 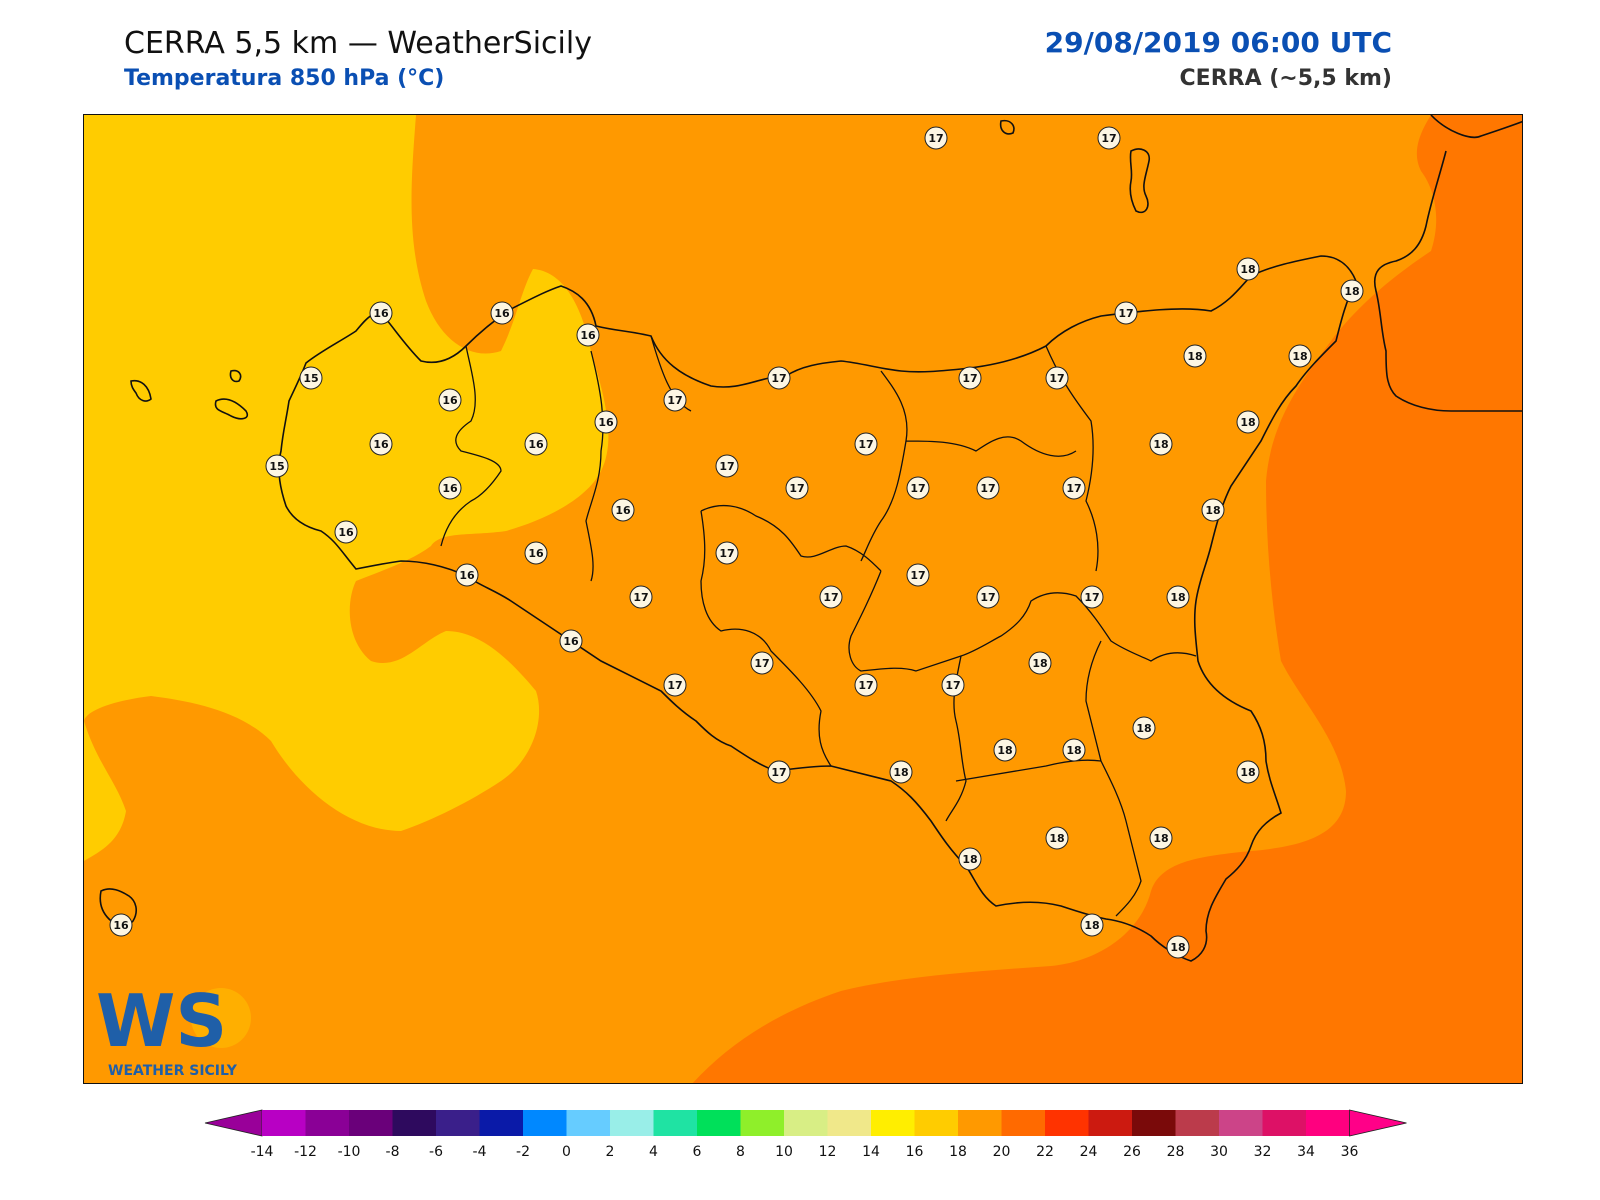 What do you see at coordinates (1002, 1152) in the screenshot?
I see `colorbar-tick-label: 20` at bounding box center [1002, 1152].